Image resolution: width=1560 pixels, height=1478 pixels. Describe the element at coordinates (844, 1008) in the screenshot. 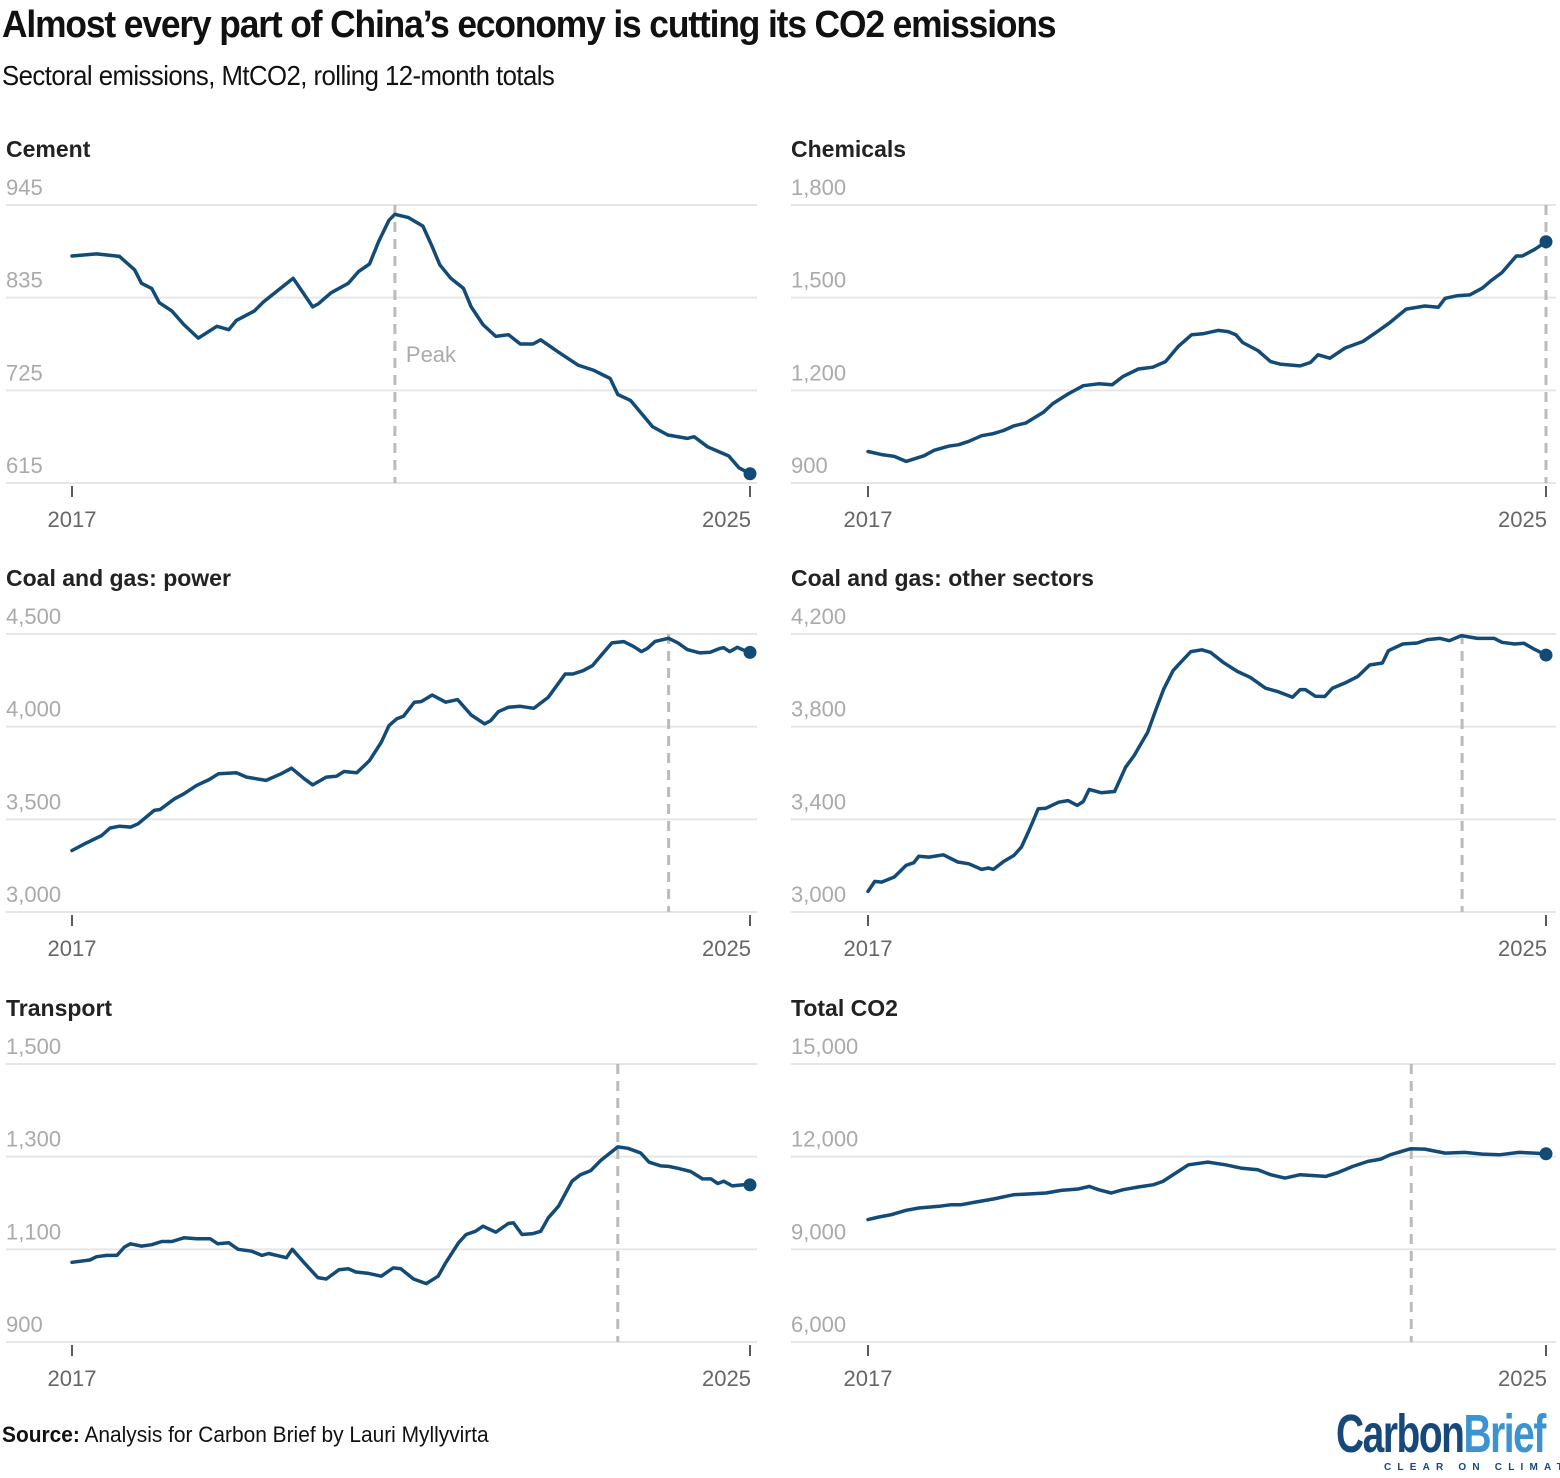

I see `panel-title: Total CO2` at that location.